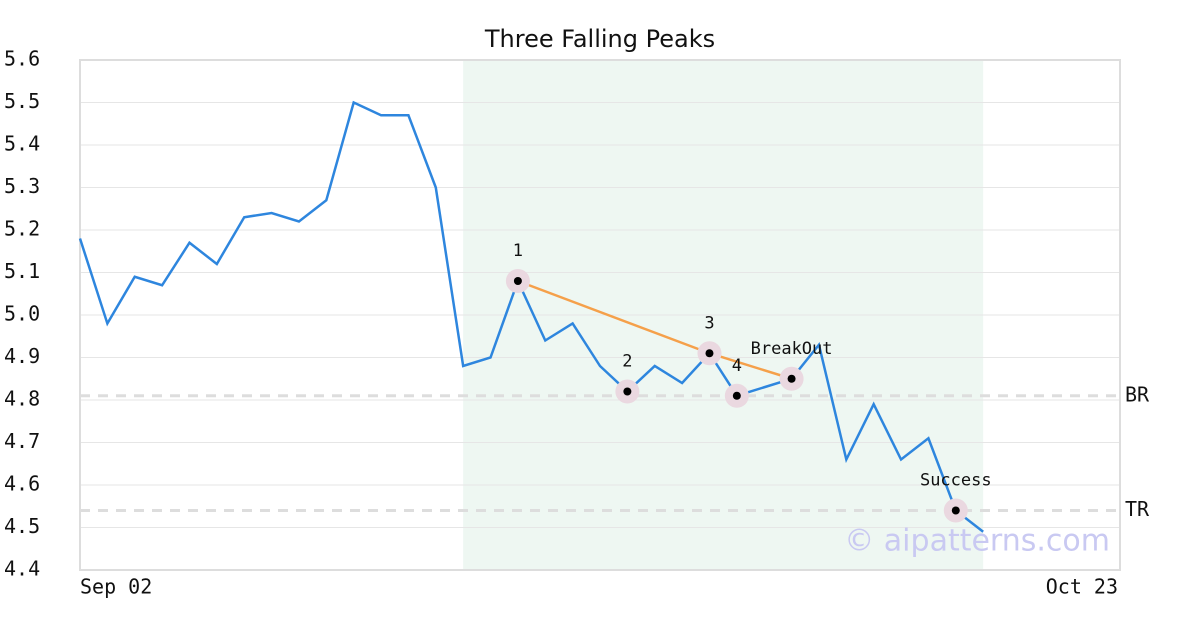  Describe the element at coordinates (22, 101) in the screenshot. I see `y-tick-label: 5.5` at that location.